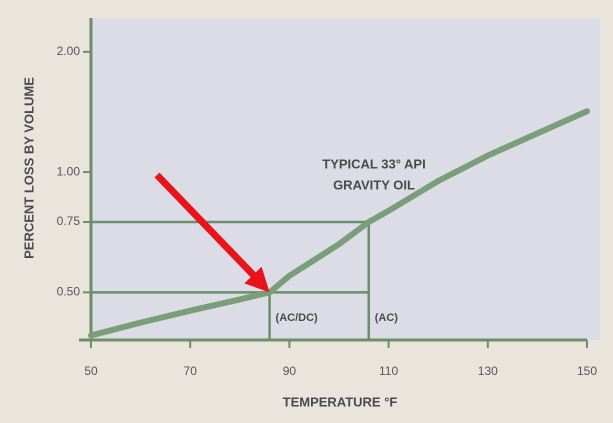 Image resolution: width=613 pixels, height=423 pixels. I want to click on annotation: GRAVITY OIL, so click(374, 184).